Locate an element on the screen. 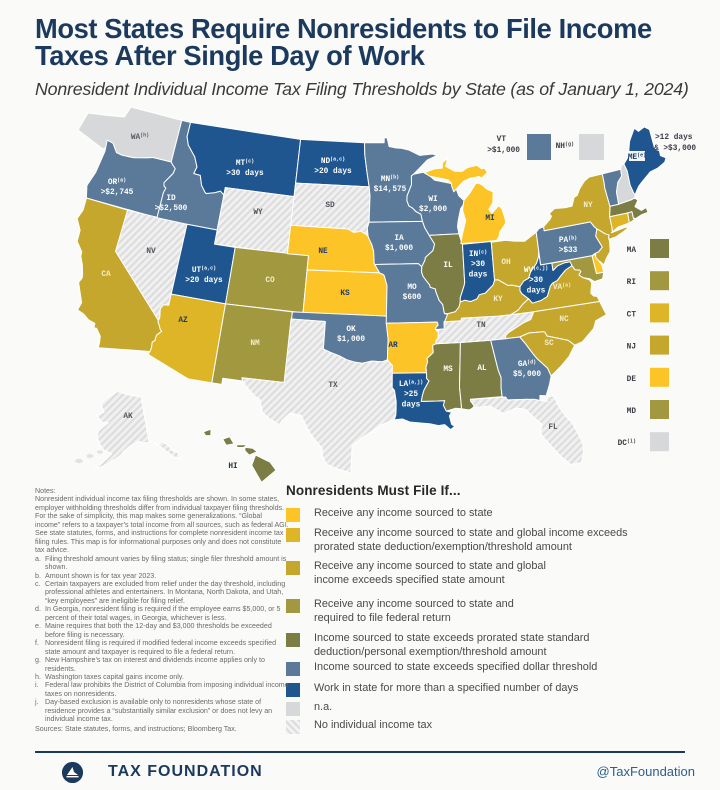 The image size is (720, 790). svg-text: >$2,500 is located at coordinates (171, 209).